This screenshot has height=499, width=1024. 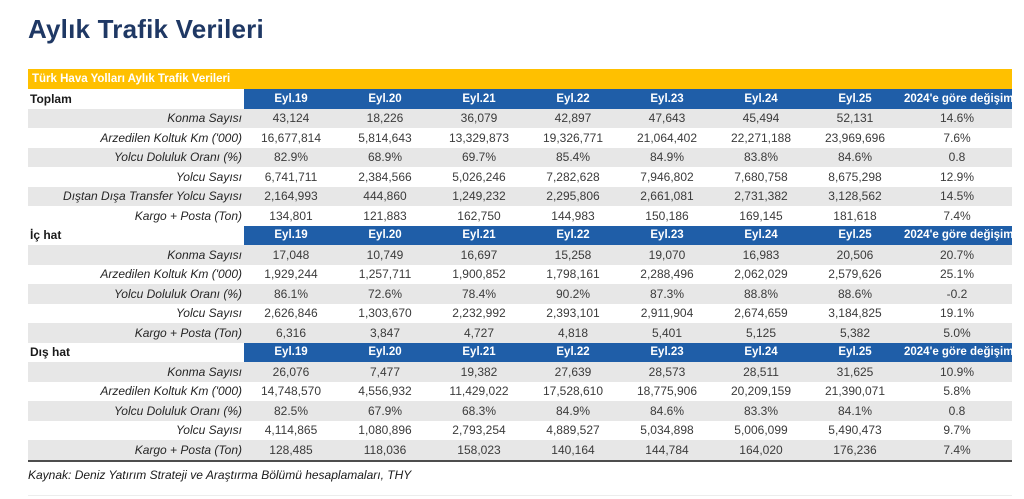 What do you see at coordinates (855, 333) in the screenshot?
I see `data-cell: 5,382` at bounding box center [855, 333].